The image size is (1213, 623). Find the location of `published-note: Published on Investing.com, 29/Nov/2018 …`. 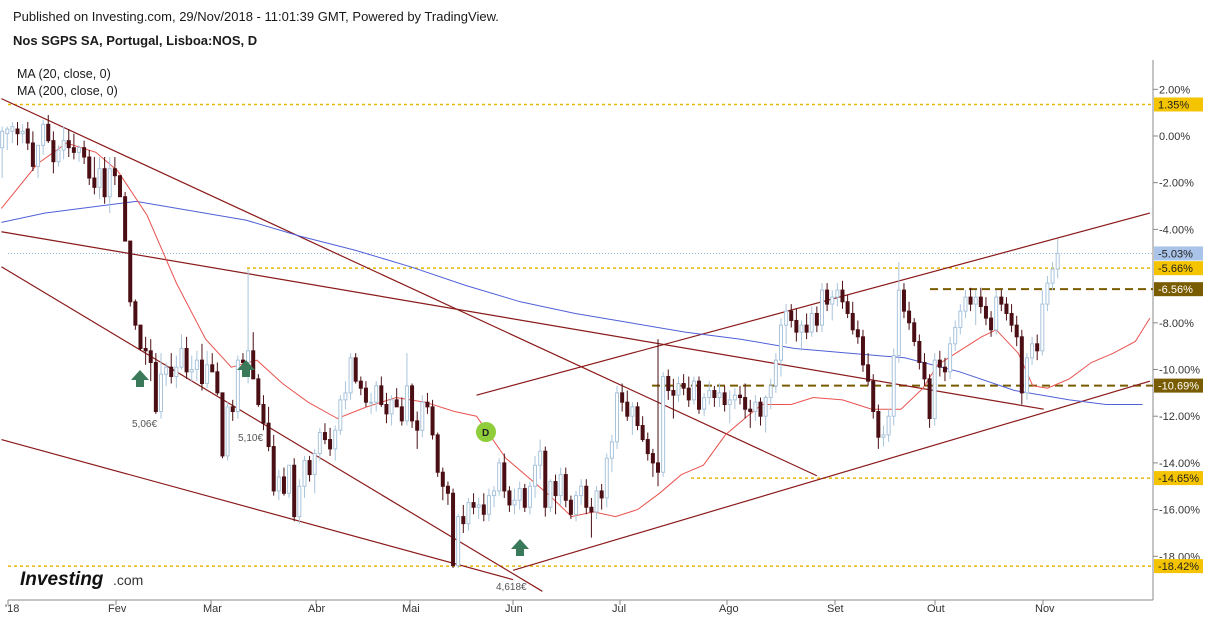

published-note: Published on Investing.com, 29/Nov/2018 … is located at coordinates (256, 16).